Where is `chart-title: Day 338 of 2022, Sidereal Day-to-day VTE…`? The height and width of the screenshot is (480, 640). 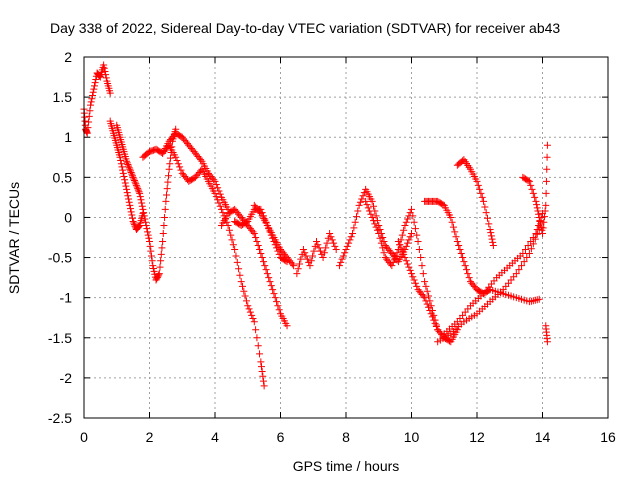 chart-title: Day 338 of 2022, Sidereal Day-to-day VTE… is located at coordinates (305, 28).